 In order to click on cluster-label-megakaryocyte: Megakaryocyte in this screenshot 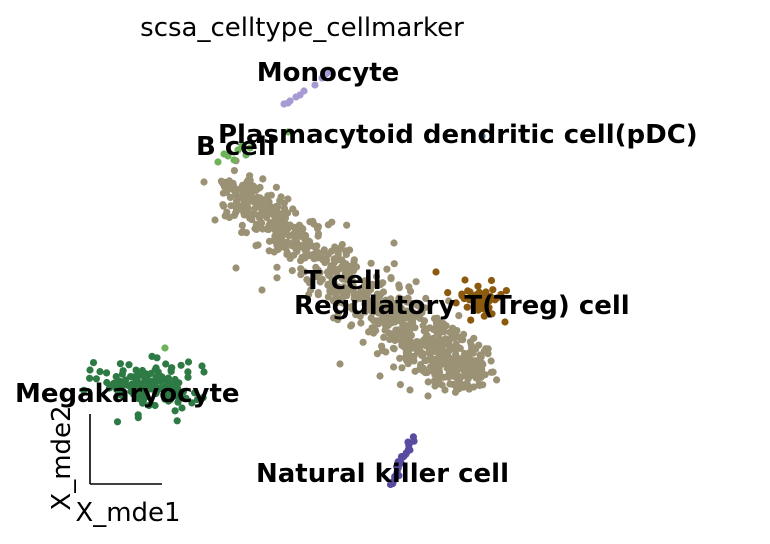, I will do `click(127, 394)`.